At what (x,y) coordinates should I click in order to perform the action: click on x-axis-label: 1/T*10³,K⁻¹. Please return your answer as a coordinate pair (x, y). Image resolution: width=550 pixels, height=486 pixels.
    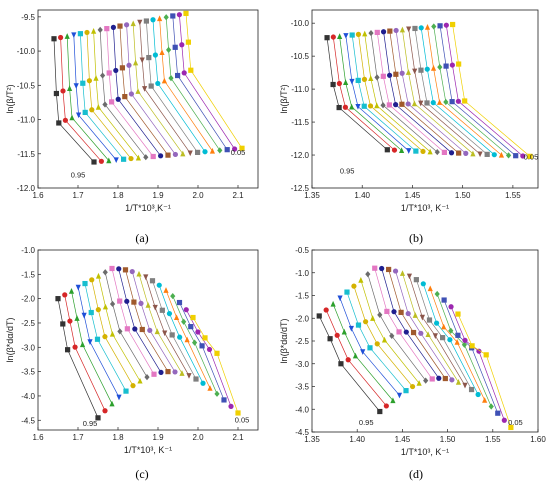
    Looking at the image, I should click on (148, 208).